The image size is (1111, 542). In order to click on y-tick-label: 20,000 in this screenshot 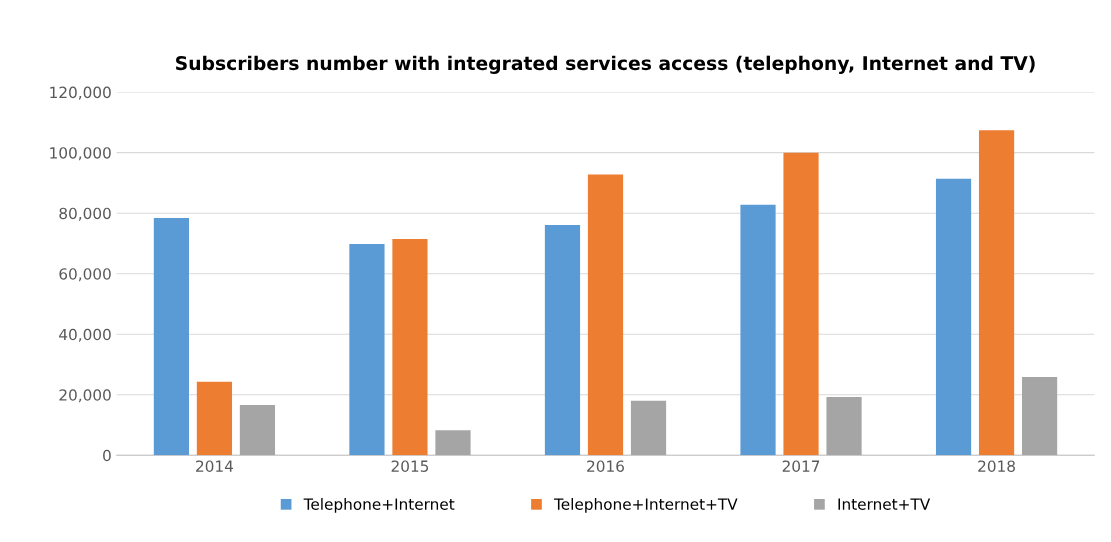, I will do `click(85, 396)`.